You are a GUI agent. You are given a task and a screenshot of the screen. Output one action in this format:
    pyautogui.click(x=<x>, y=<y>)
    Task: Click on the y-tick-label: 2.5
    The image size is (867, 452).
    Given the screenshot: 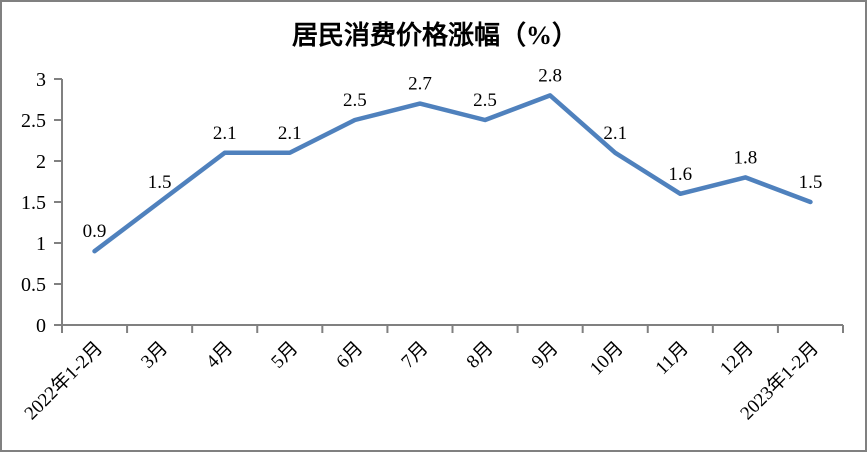 What is the action you would take?
    pyautogui.click(x=33, y=121)
    